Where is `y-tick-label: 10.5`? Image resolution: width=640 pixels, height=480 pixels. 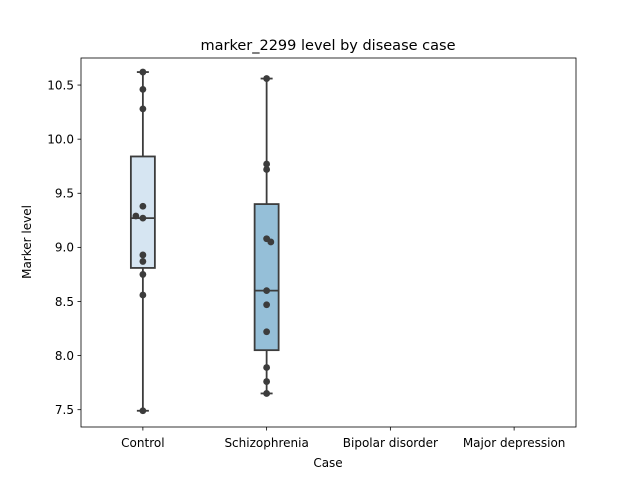 y-tick-label: 10.5 is located at coordinates (60, 85).